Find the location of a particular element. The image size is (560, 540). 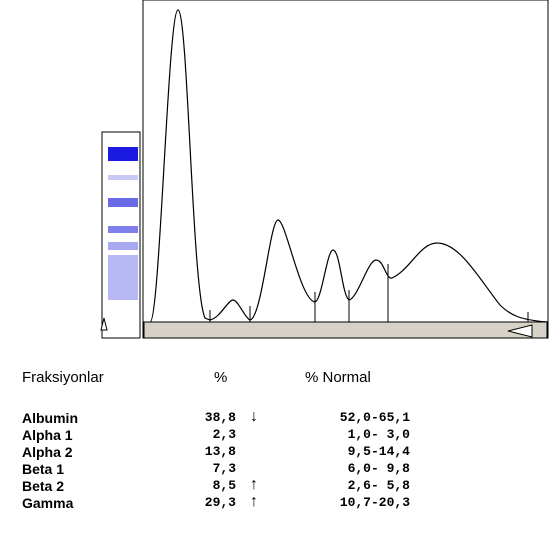

column-header: % is located at coordinates (221, 377).